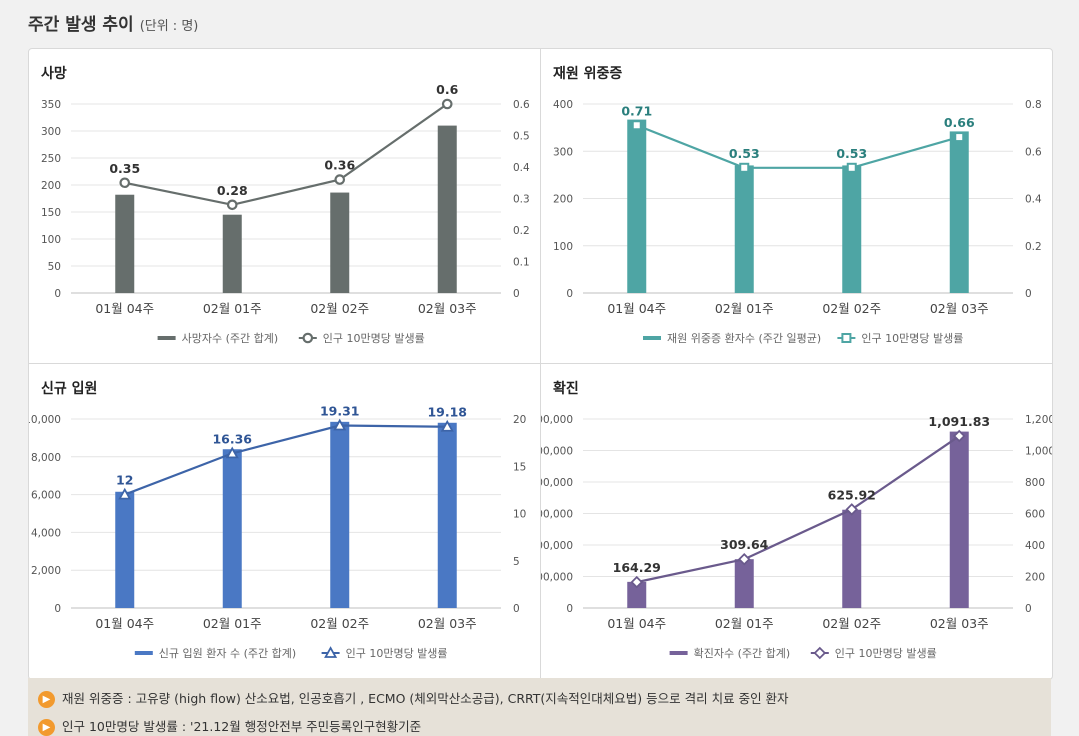  Describe the element at coordinates (54, 267) in the screenshot. I see `y-left-tick-label: 50` at that location.